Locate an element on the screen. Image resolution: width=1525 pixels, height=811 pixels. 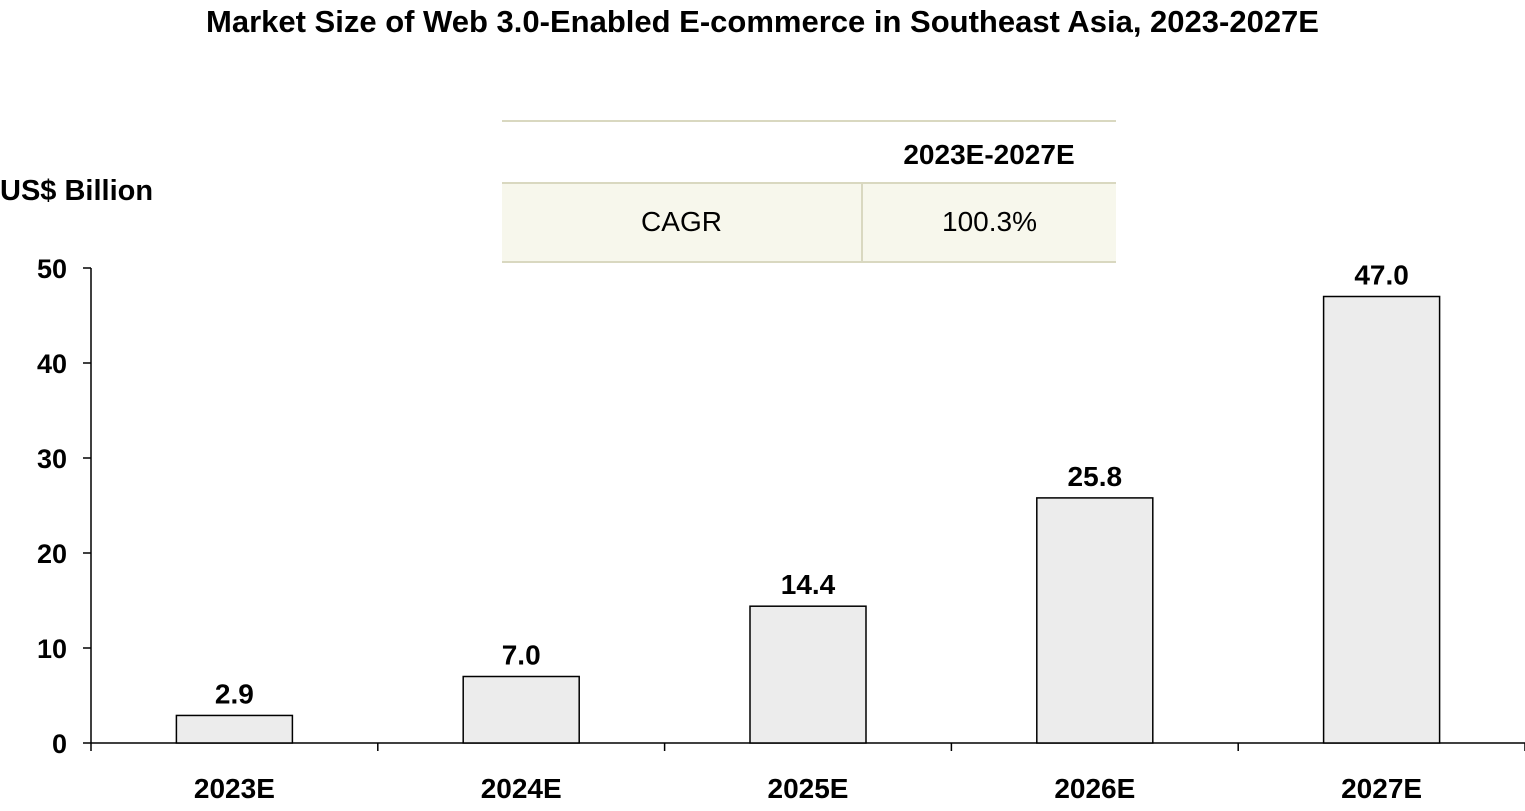
bar-2026E is located at coordinates (1095, 620).